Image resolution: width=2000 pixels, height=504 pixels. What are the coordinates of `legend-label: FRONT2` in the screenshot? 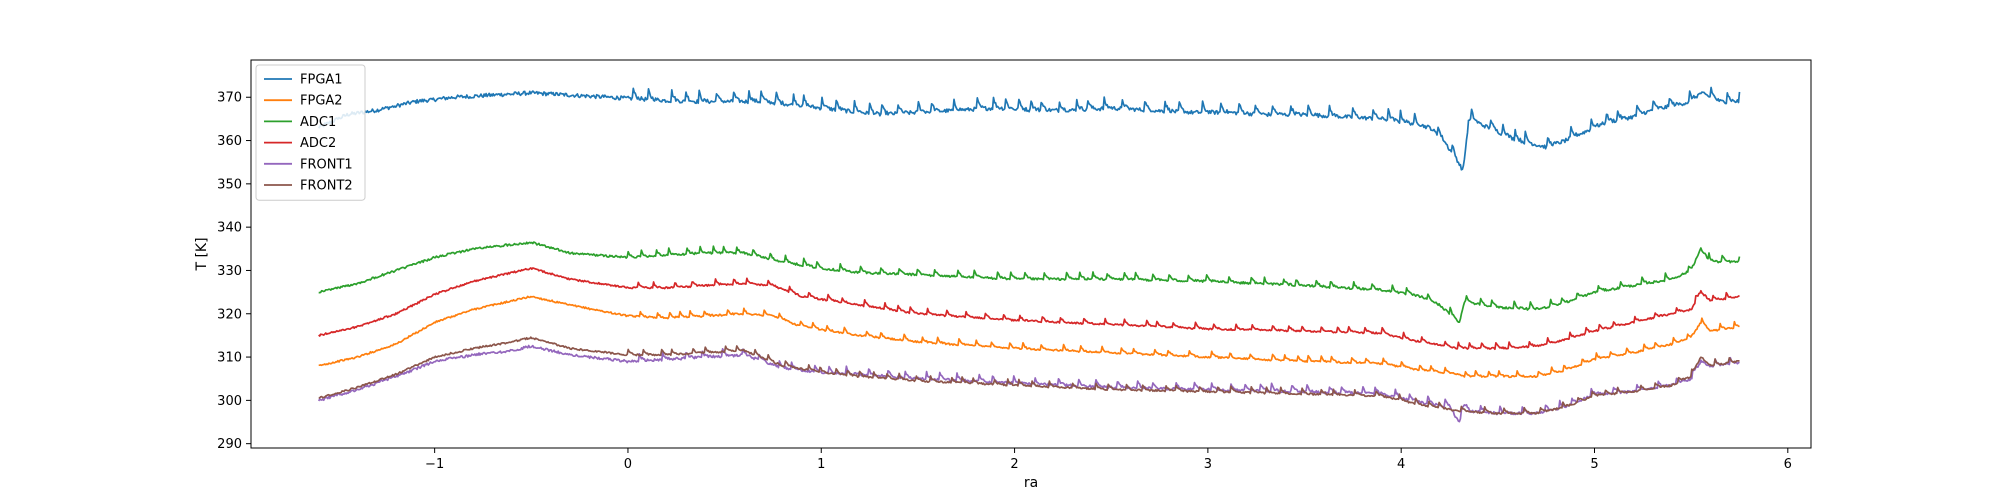 It's located at (326, 186).